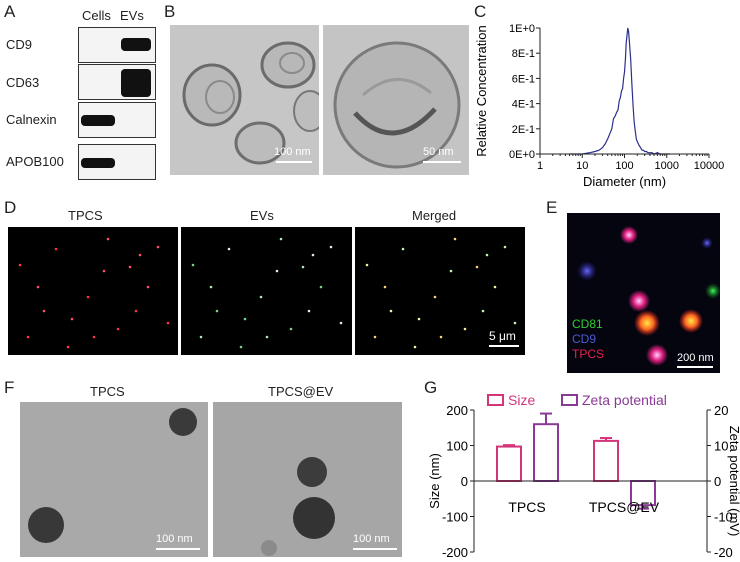 This screenshot has height=562, width=740. Describe the element at coordinates (244, 100) in the screenshot. I see `tem-image-overview: 100 nm` at that location.